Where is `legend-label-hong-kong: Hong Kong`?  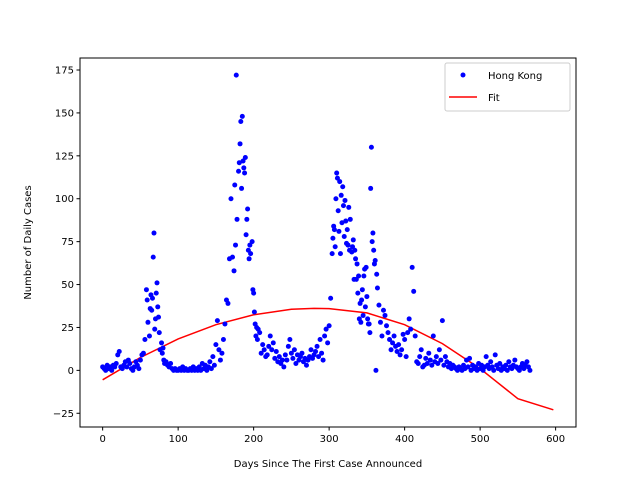
legend-label-hong-kong: Hong Kong is located at coordinates (515, 76).